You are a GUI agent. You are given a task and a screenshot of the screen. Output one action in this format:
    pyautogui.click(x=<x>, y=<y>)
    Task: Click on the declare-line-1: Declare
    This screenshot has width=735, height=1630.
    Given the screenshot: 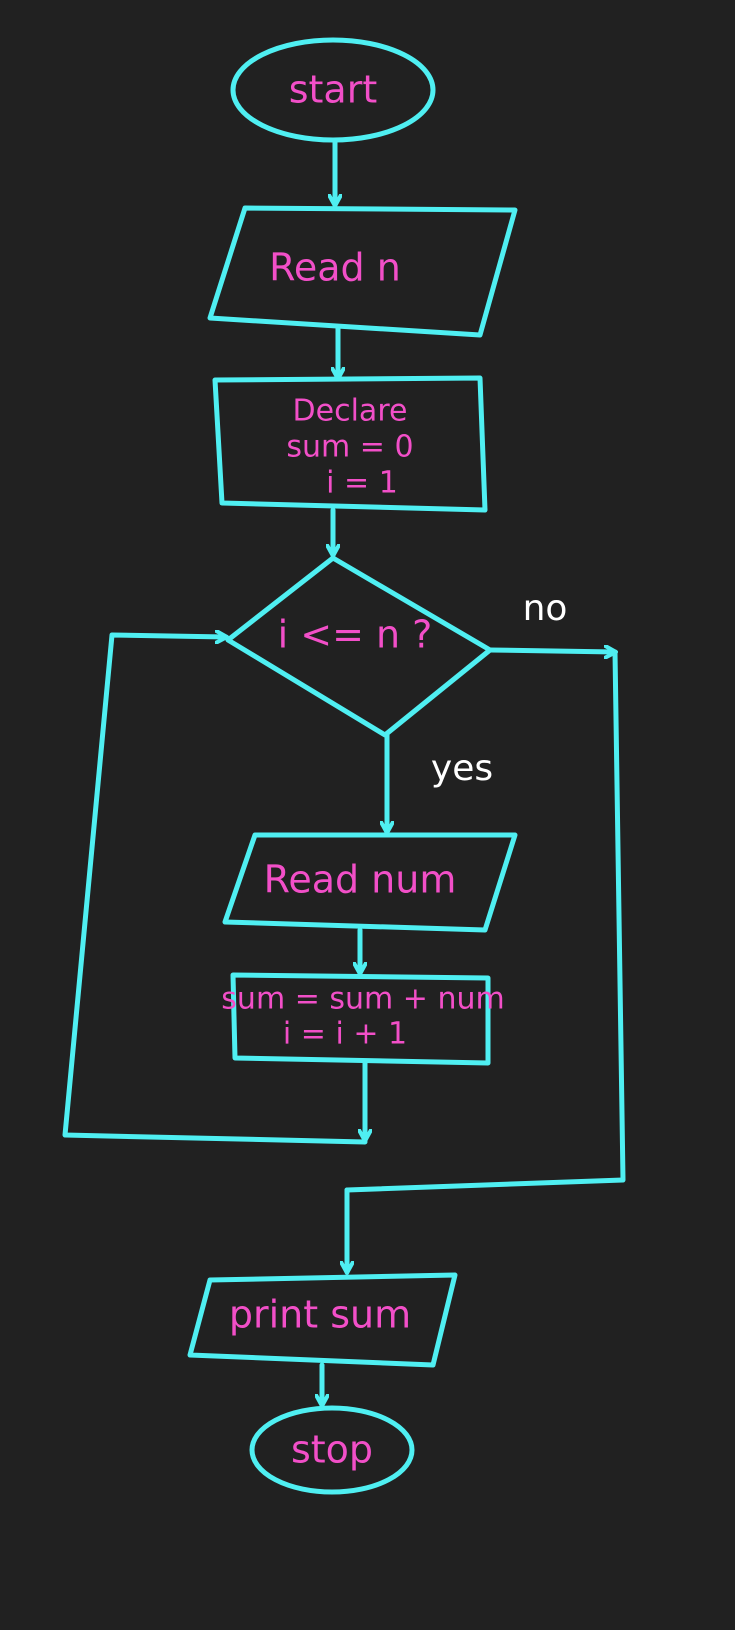 What is the action you would take?
    pyautogui.click(x=350, y=411)
    